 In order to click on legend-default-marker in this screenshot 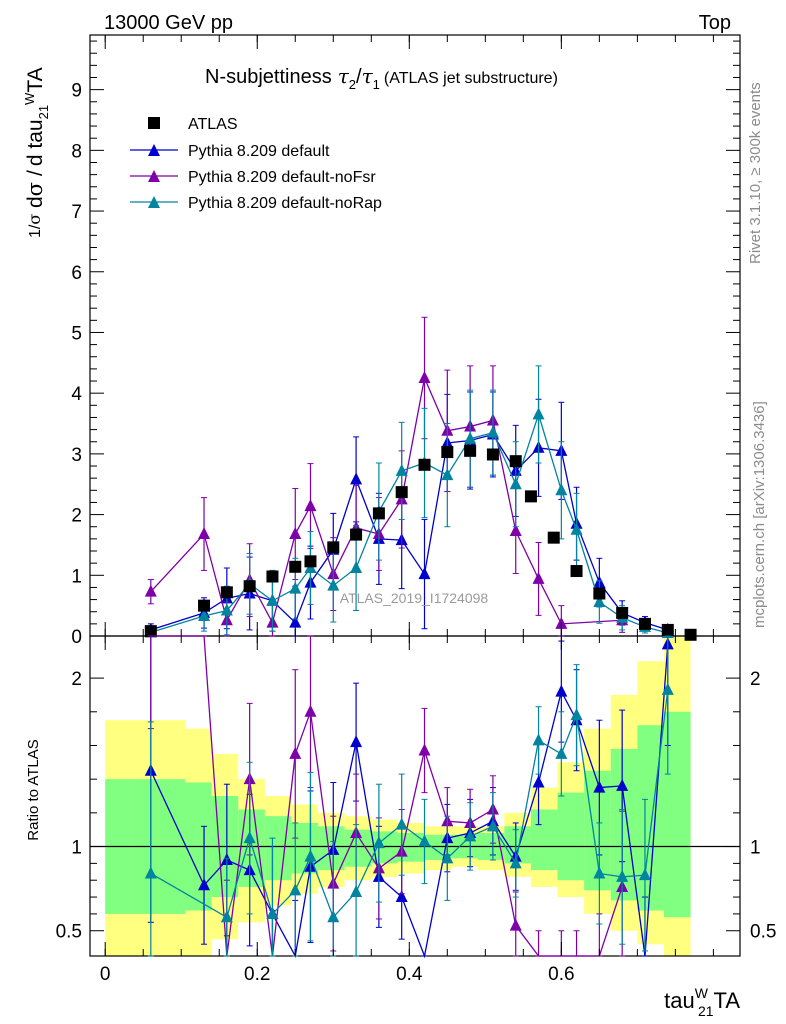, I will do `click(154, 150)`.